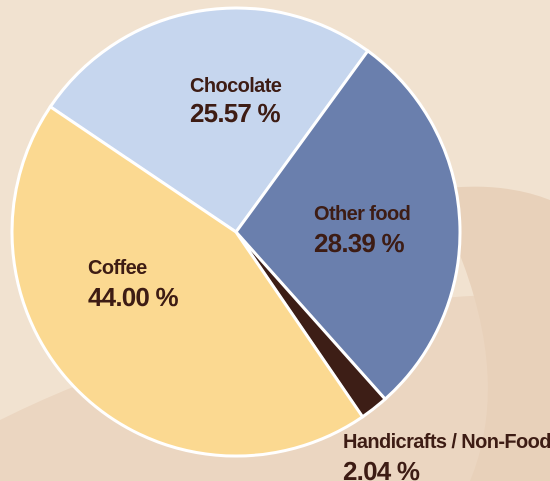 The image size is (550, 481). I want to click on slice-label-coffee: Coffee, so click(117, 268).